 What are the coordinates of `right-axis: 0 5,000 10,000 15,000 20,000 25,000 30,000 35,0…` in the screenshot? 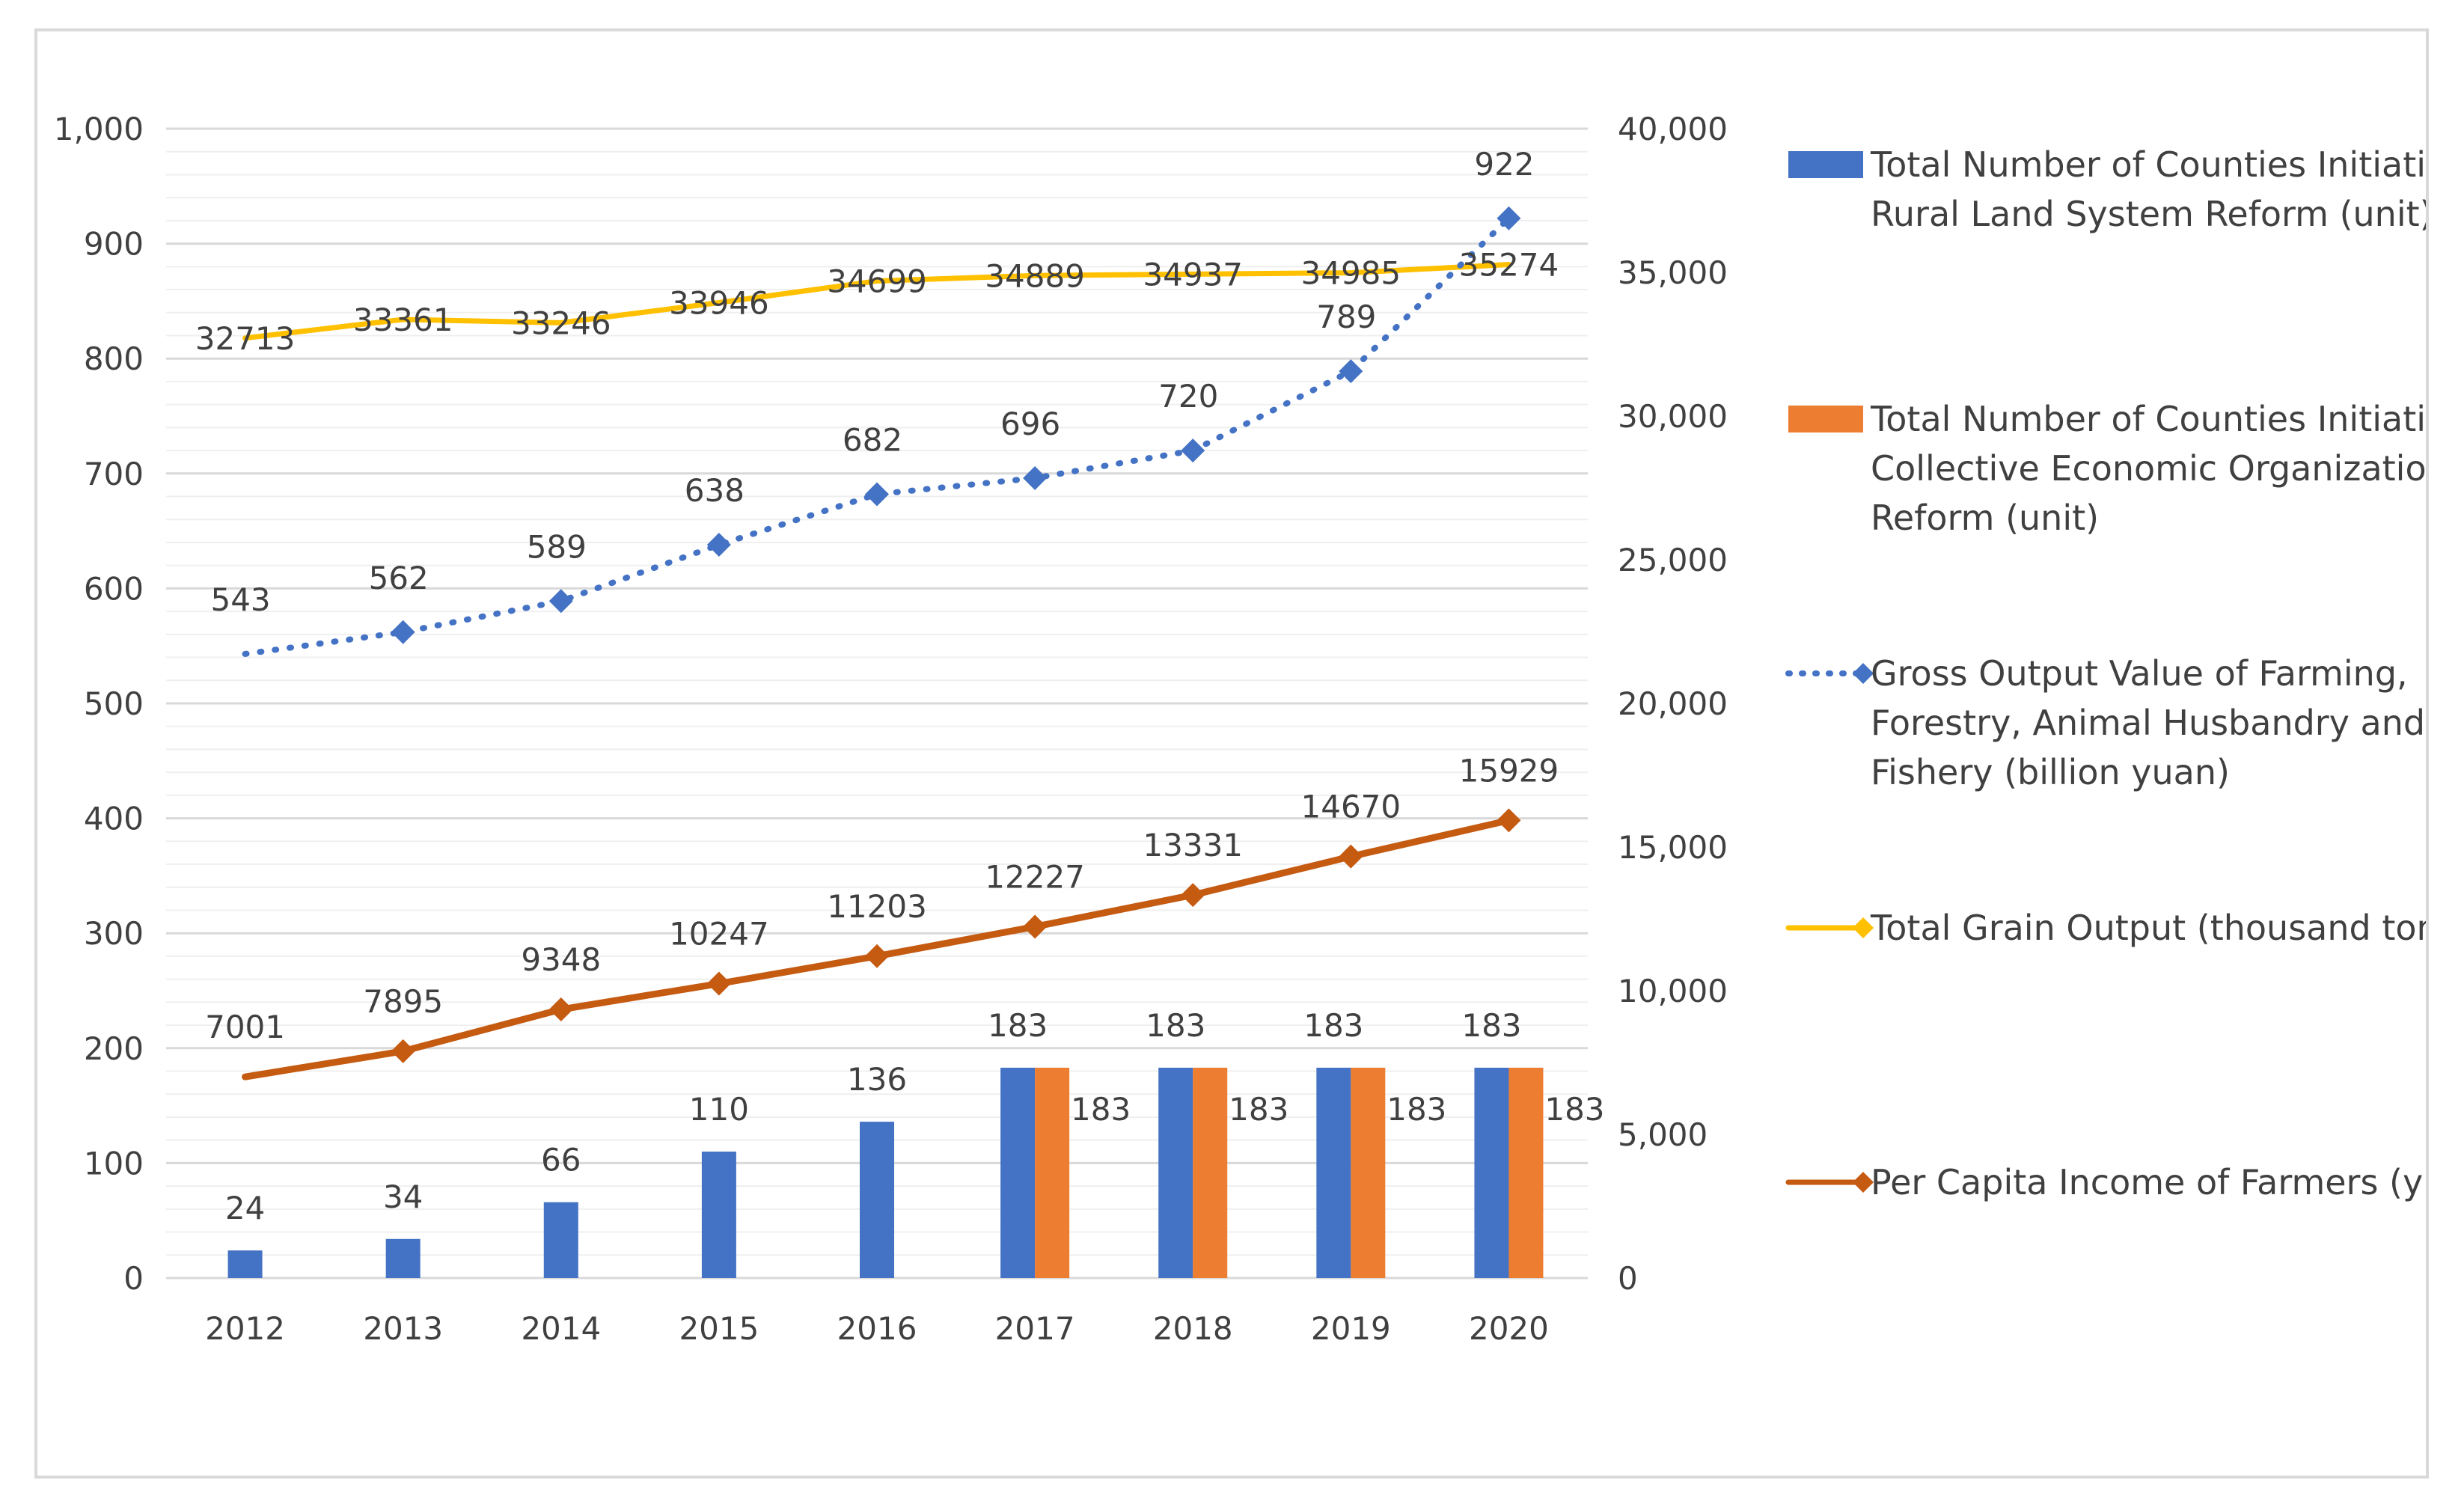 It's located at (1673, 704).